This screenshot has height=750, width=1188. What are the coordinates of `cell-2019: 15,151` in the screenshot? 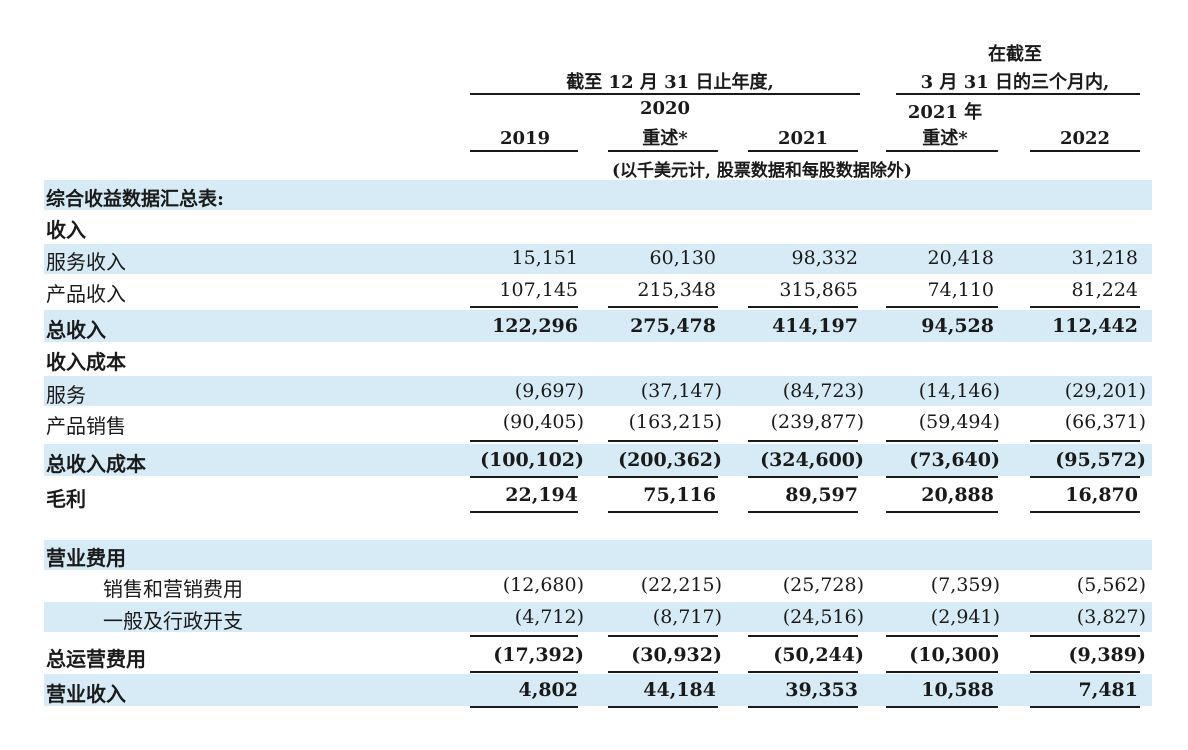 It's located at (544, 258).